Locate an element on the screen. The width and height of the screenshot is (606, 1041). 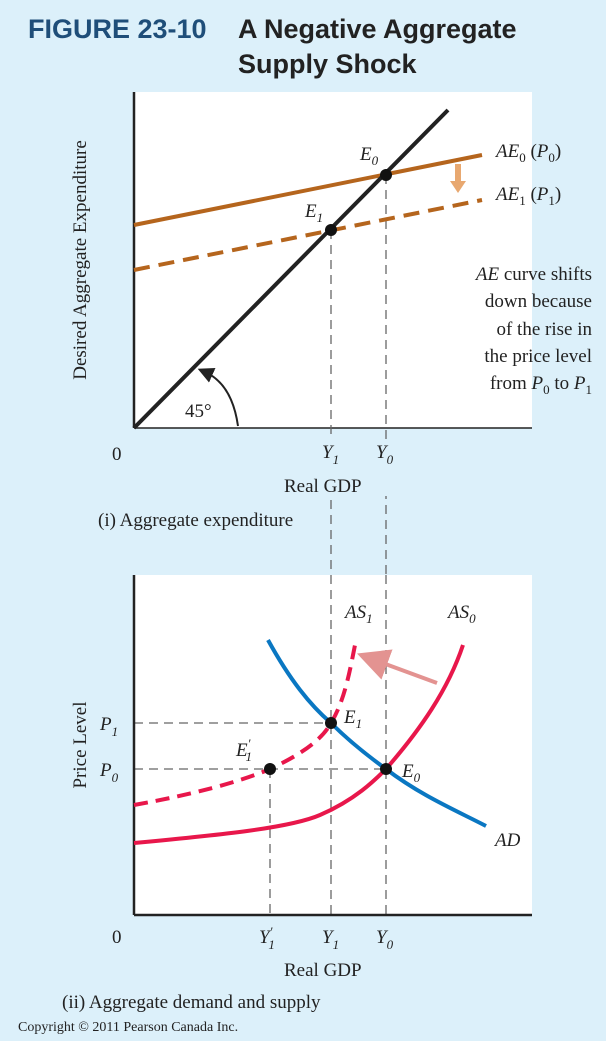
copyright: Copyright © 2011 Pearson Canada Inc. is located at coordinates (128, 1027).